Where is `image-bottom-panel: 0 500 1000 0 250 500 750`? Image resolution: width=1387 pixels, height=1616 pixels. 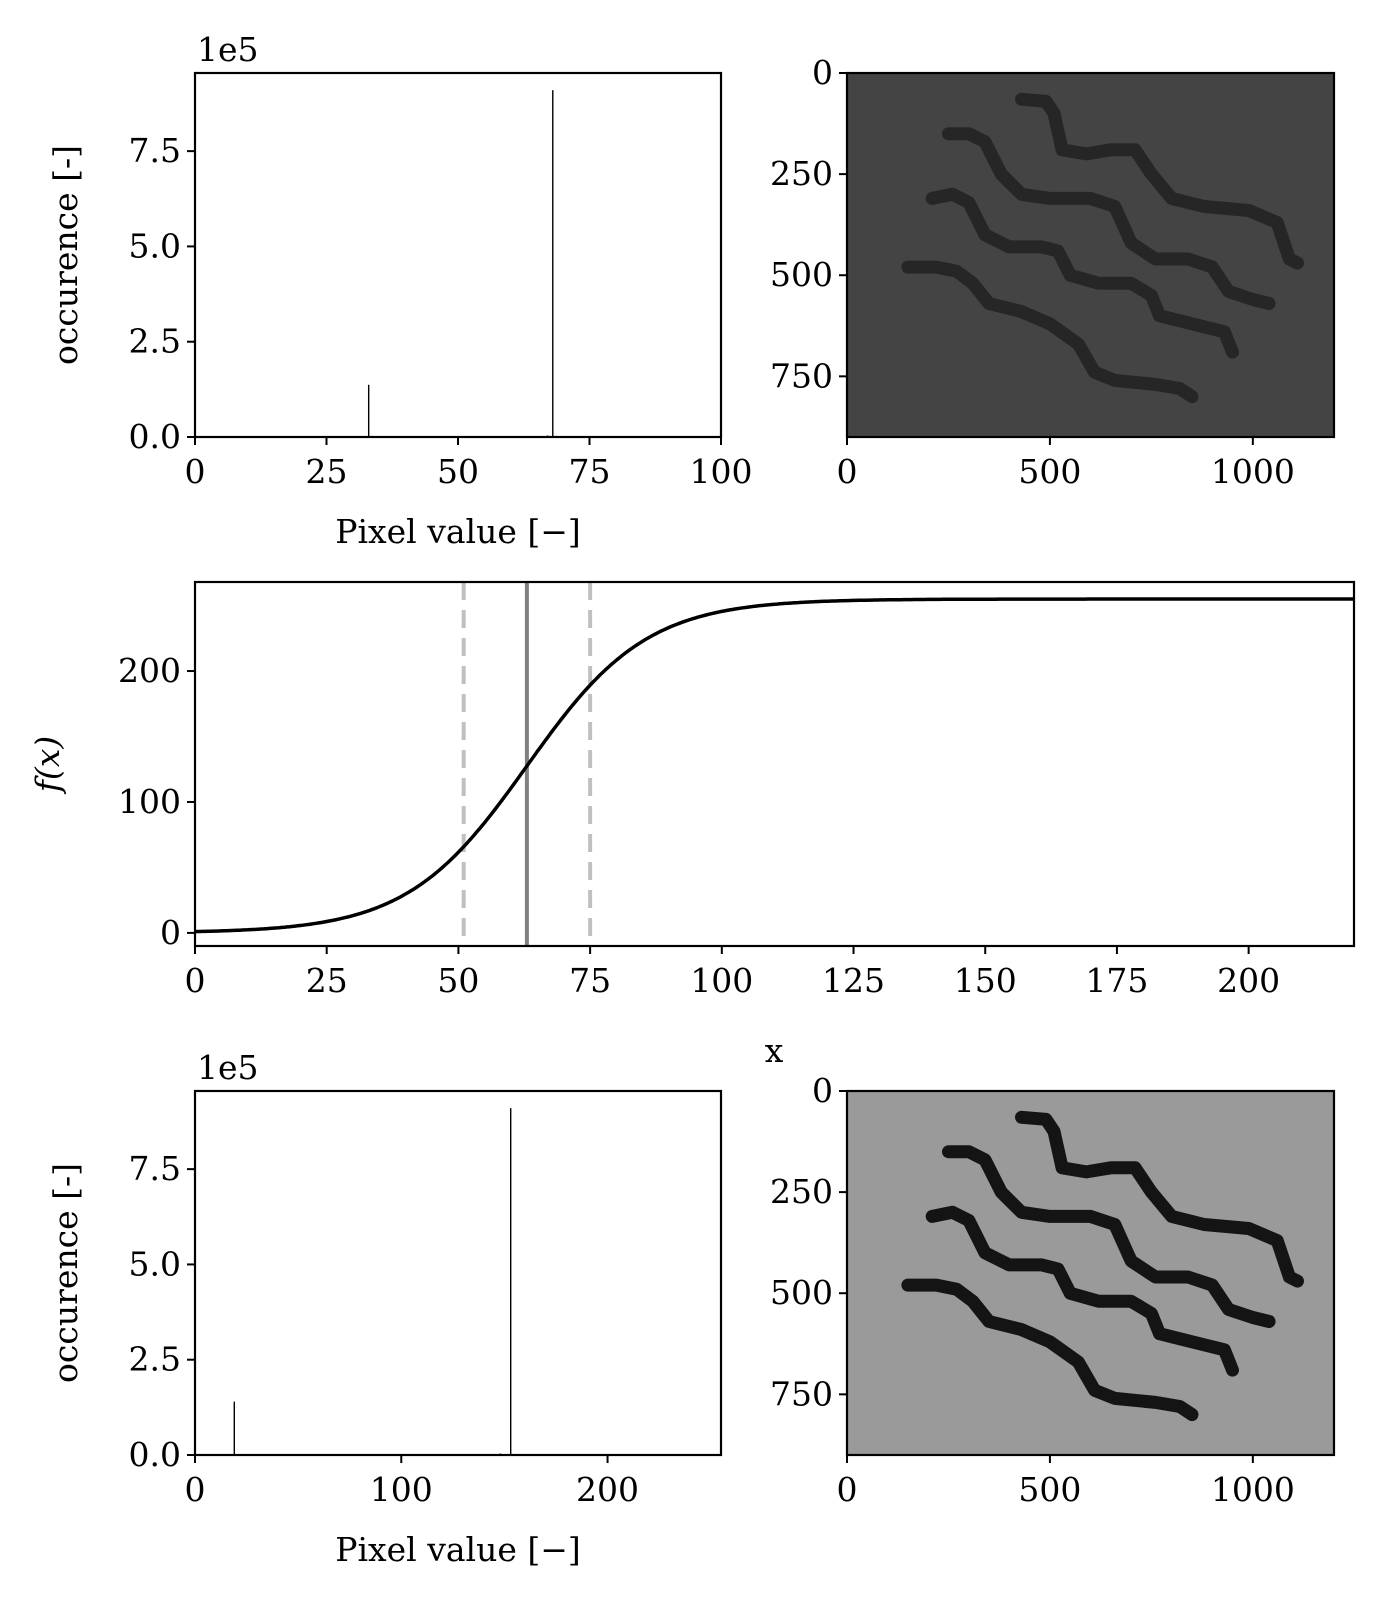
image-bottom-panel: 0 500 1000 0 250 500 750 is located at coordinates (1053, 1290).